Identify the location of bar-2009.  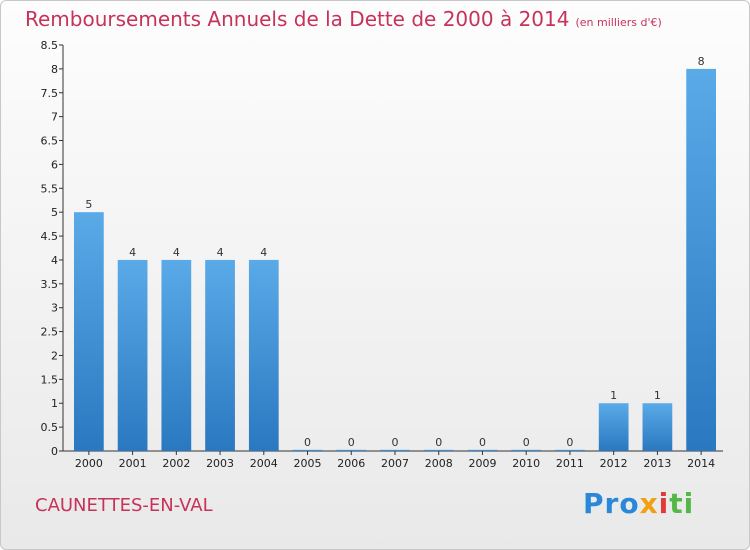
(482, 450).